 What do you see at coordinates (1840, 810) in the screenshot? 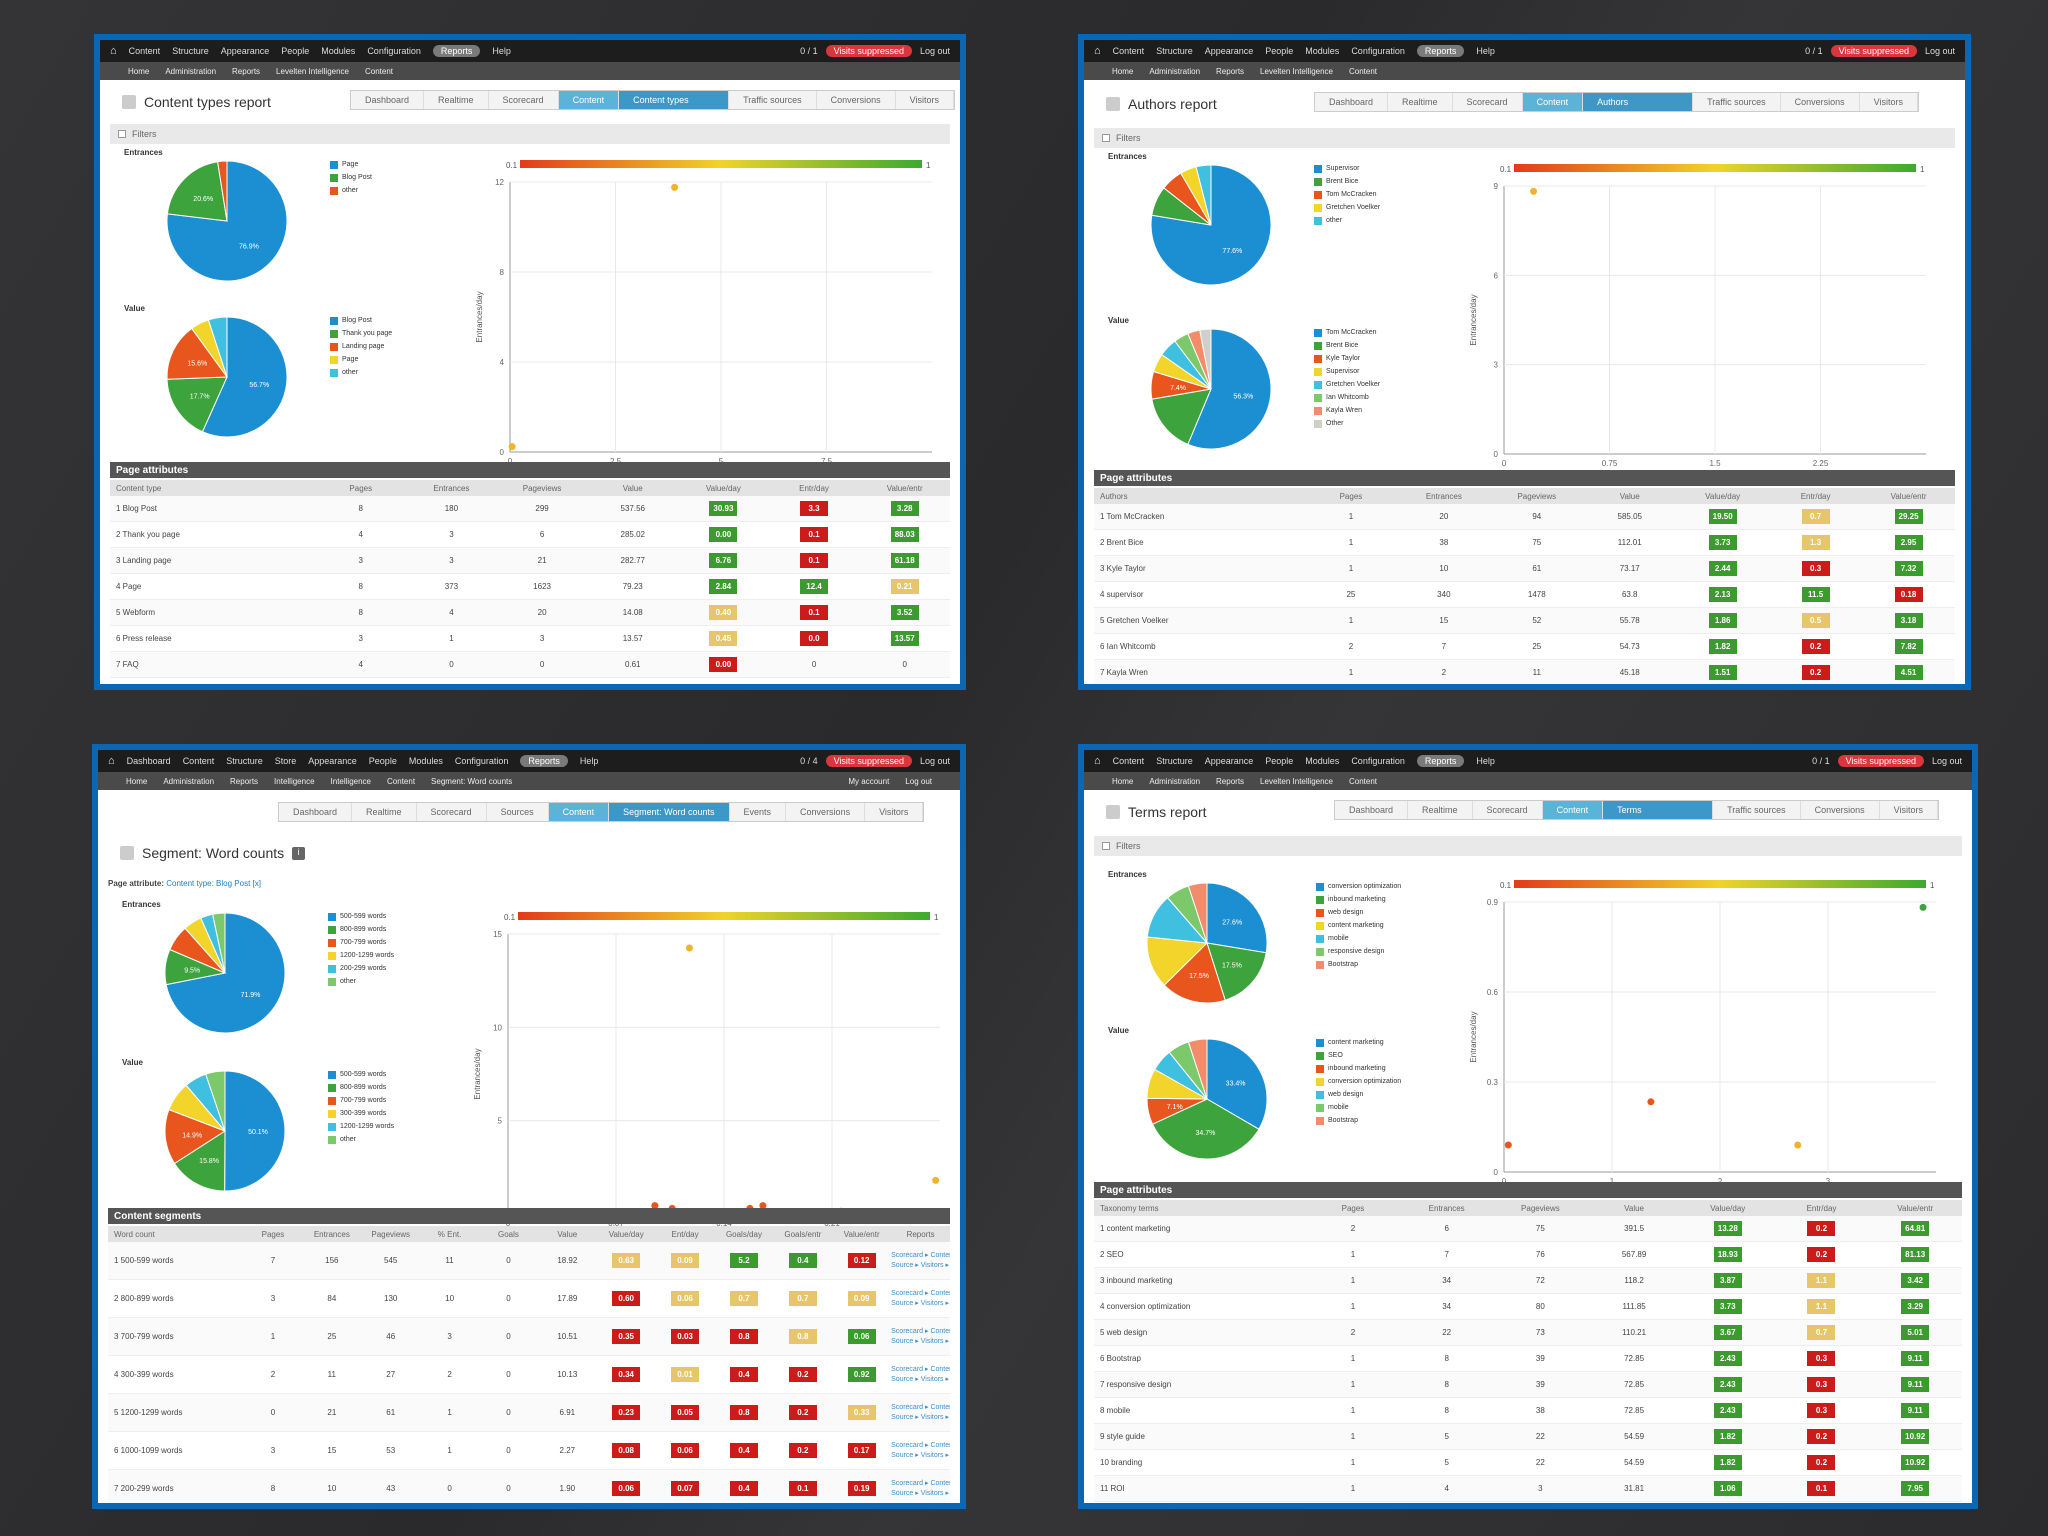
I see `tab-conversions: Conversions` at bounding box center [1840, 810].